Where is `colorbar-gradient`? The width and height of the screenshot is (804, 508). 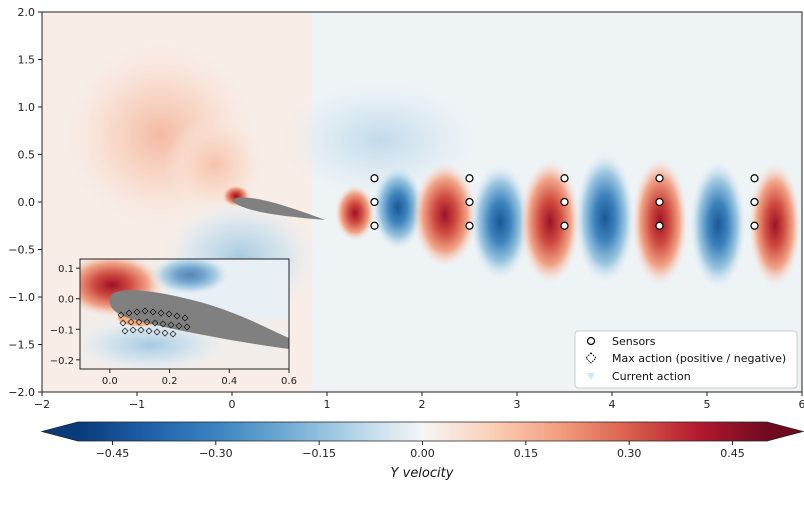 colorbar-gradient is located at coordinates (422, 431).